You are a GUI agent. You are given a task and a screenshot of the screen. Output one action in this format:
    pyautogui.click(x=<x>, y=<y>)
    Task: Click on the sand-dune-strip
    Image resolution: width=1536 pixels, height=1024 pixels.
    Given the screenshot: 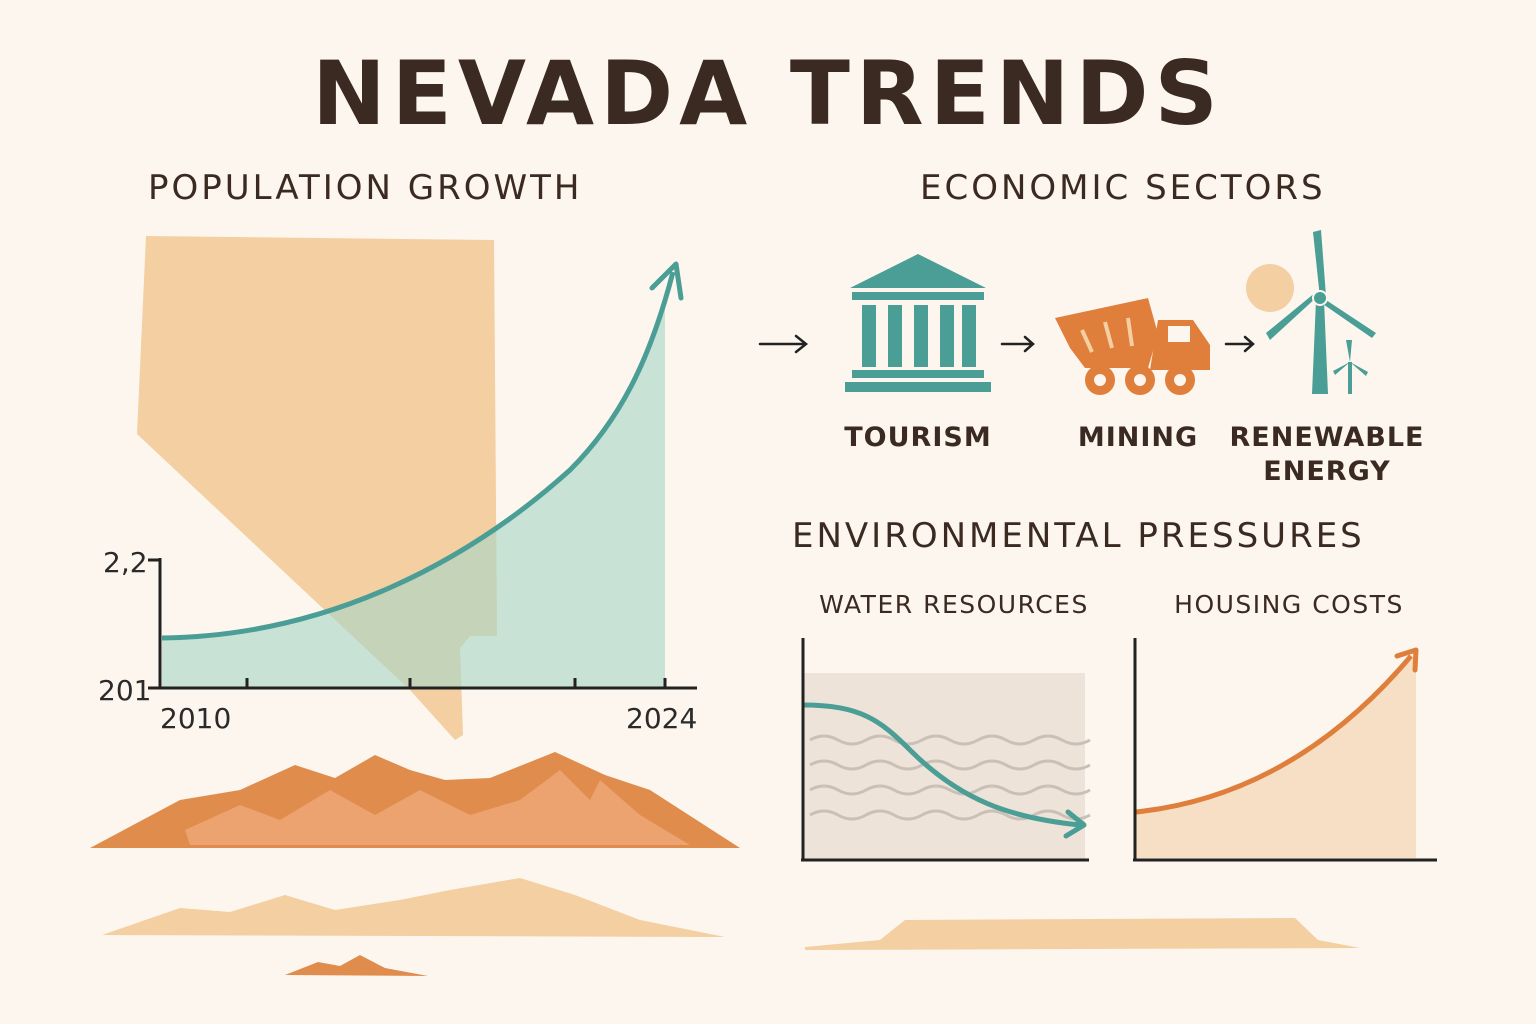 What is the action you would take?
    pyautogui.click(x=1082, y=934)
    